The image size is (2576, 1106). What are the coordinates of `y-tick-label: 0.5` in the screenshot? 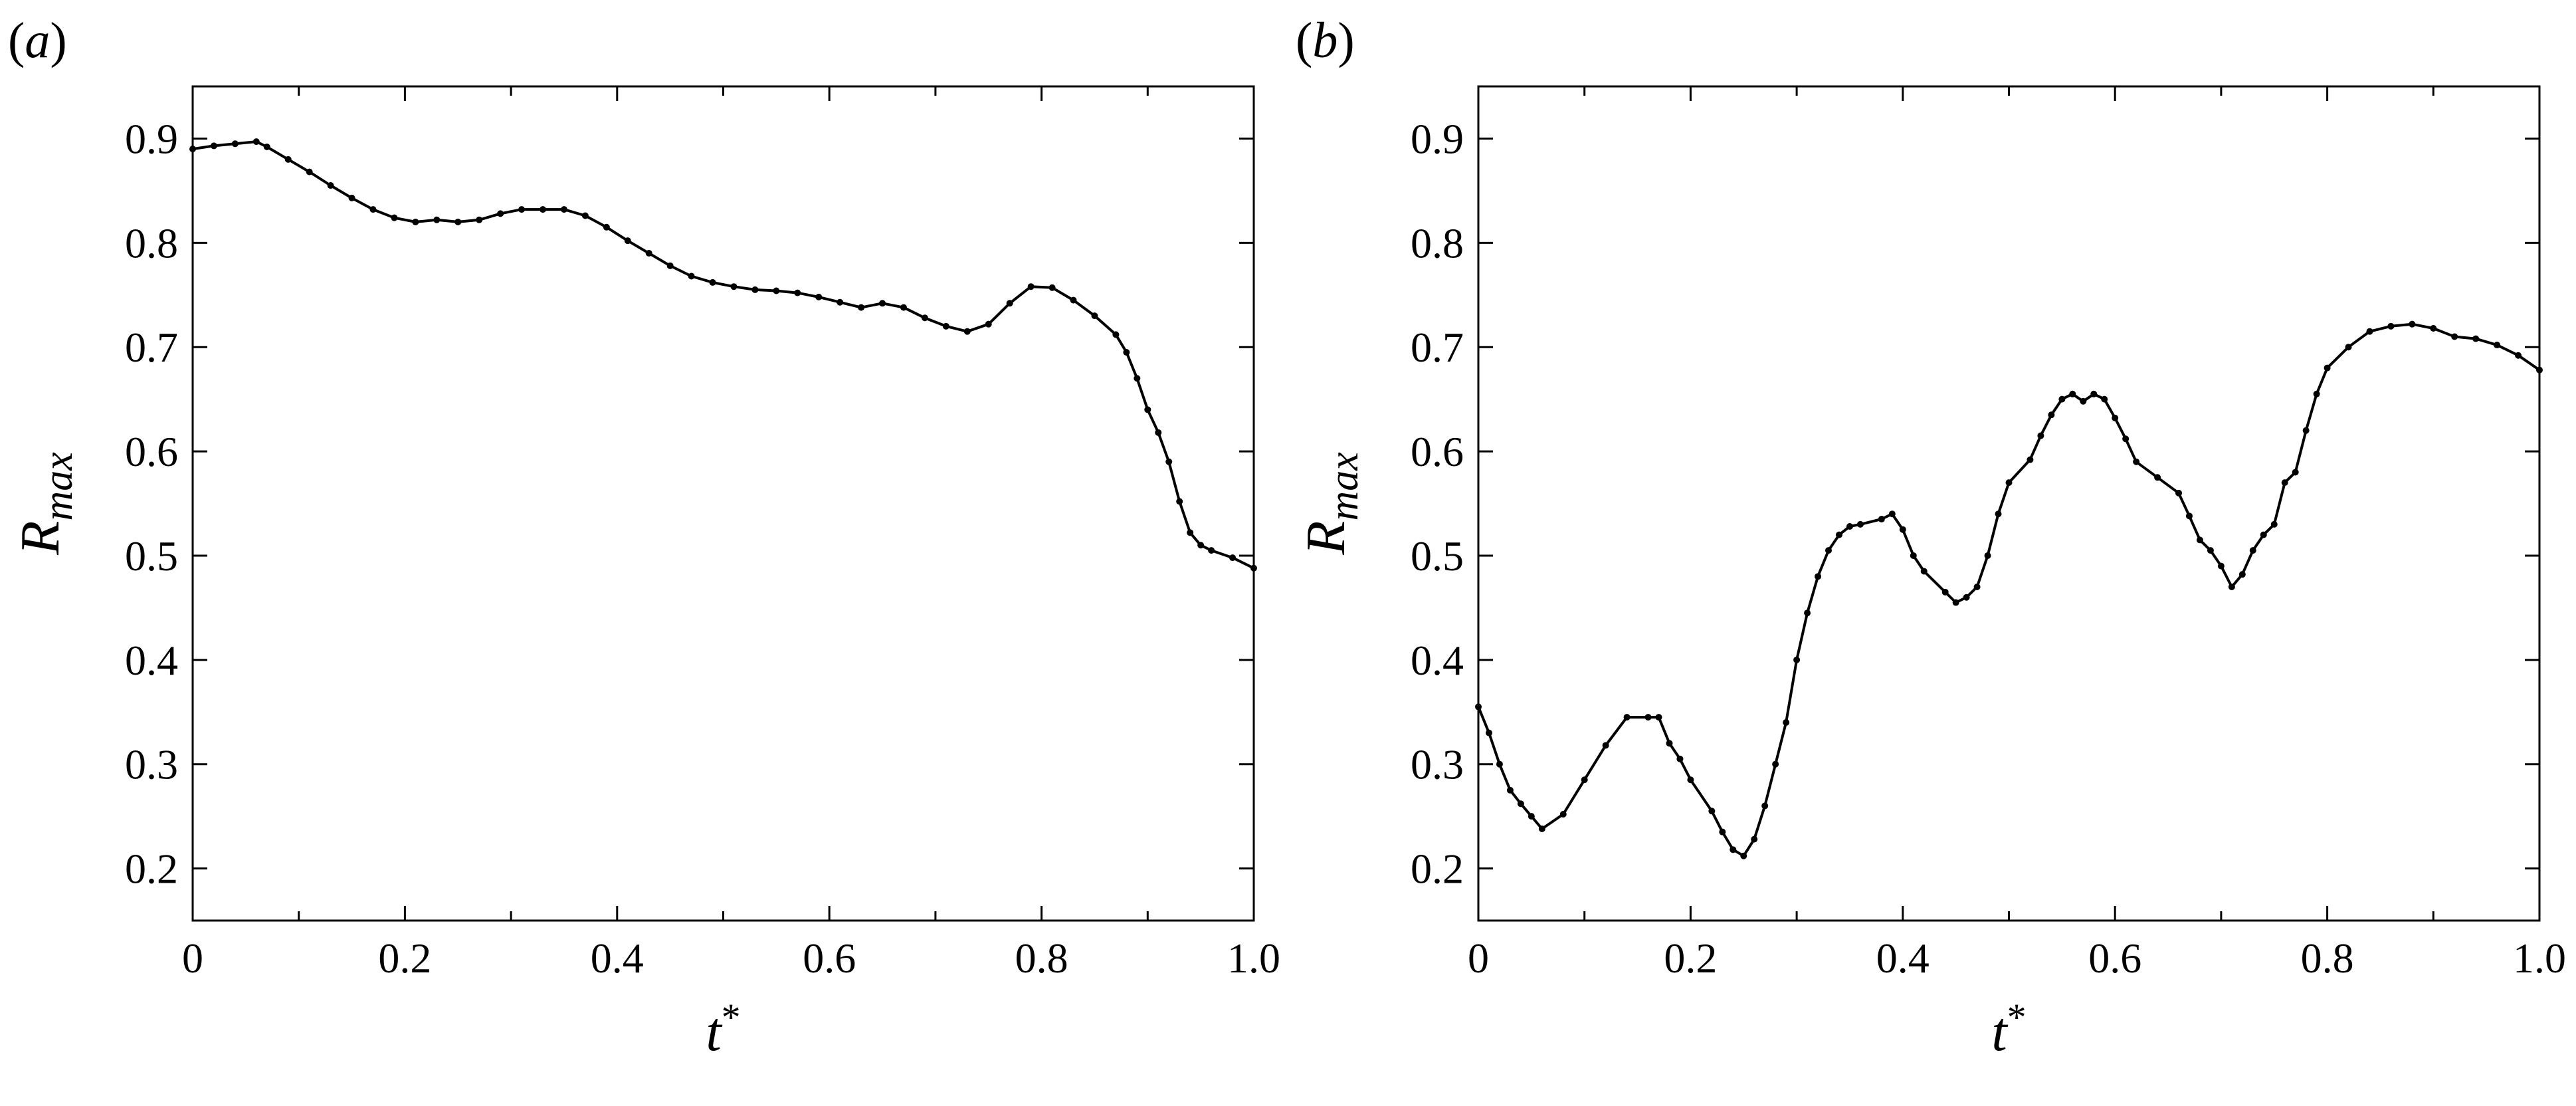 It's located at (1437, 556).